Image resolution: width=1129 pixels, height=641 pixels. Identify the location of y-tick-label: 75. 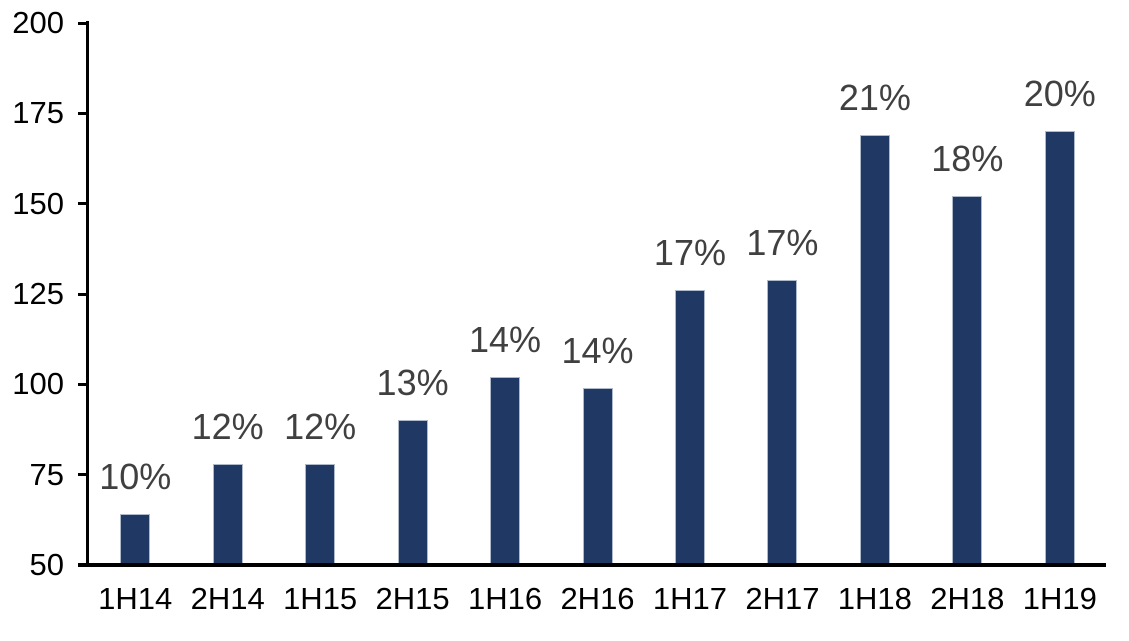
(46, 474).